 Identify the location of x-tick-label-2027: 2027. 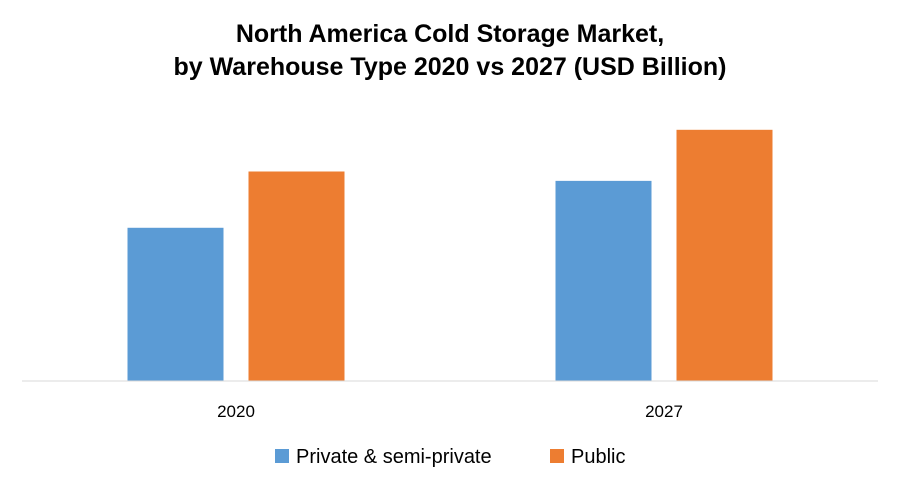
(664, 411).